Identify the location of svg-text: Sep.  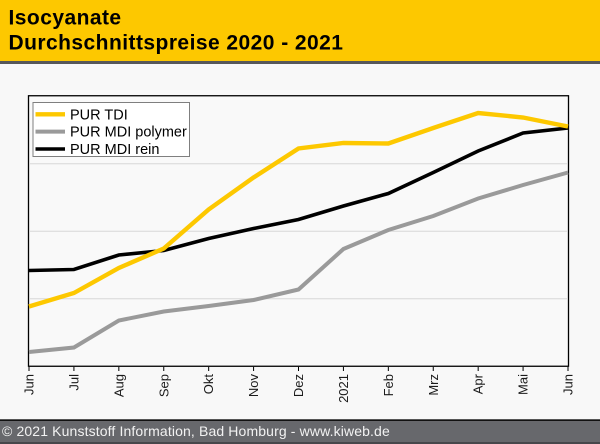
(163, 385).